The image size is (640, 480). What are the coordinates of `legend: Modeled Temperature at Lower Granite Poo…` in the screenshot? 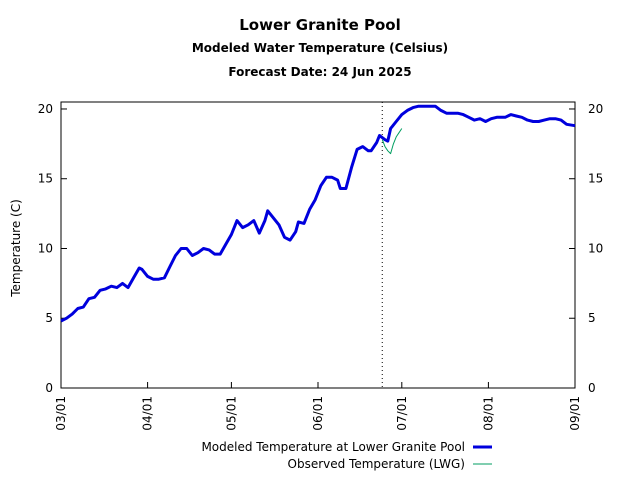 It's located at (346, 455).